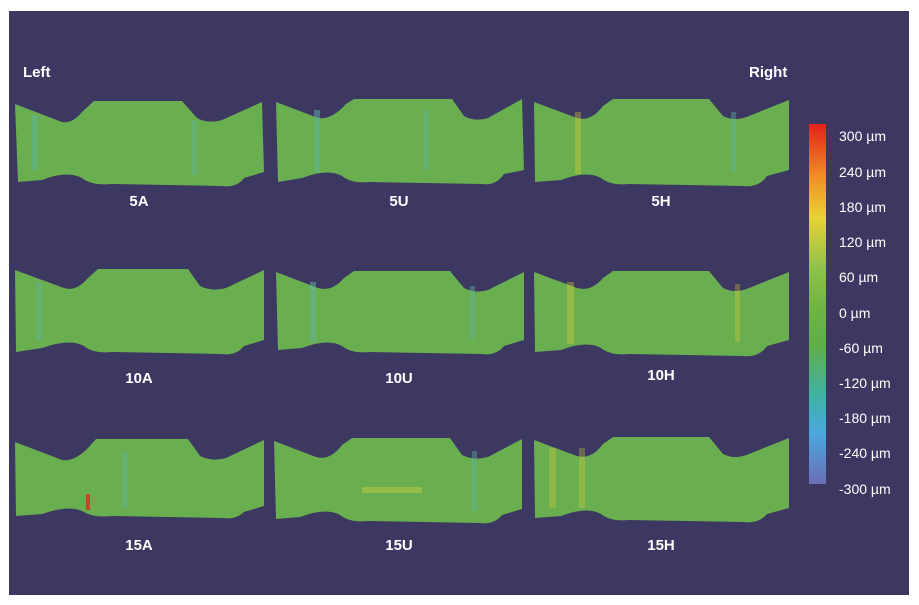 This screenshot has height=605, width=919. Describe the element at coordinates (662, 314) in the screenshot. I see `specimen-scan-10h` at that location.